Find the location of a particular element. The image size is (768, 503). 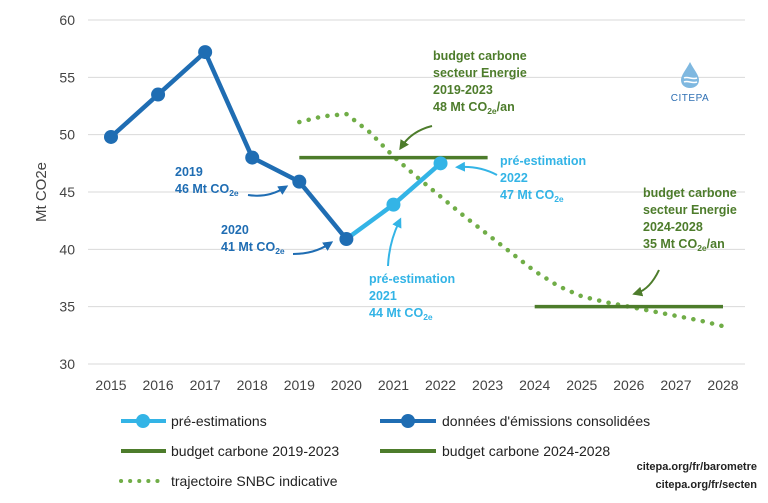

x-tick-label: 2019 is located at coordinates (299, 385).